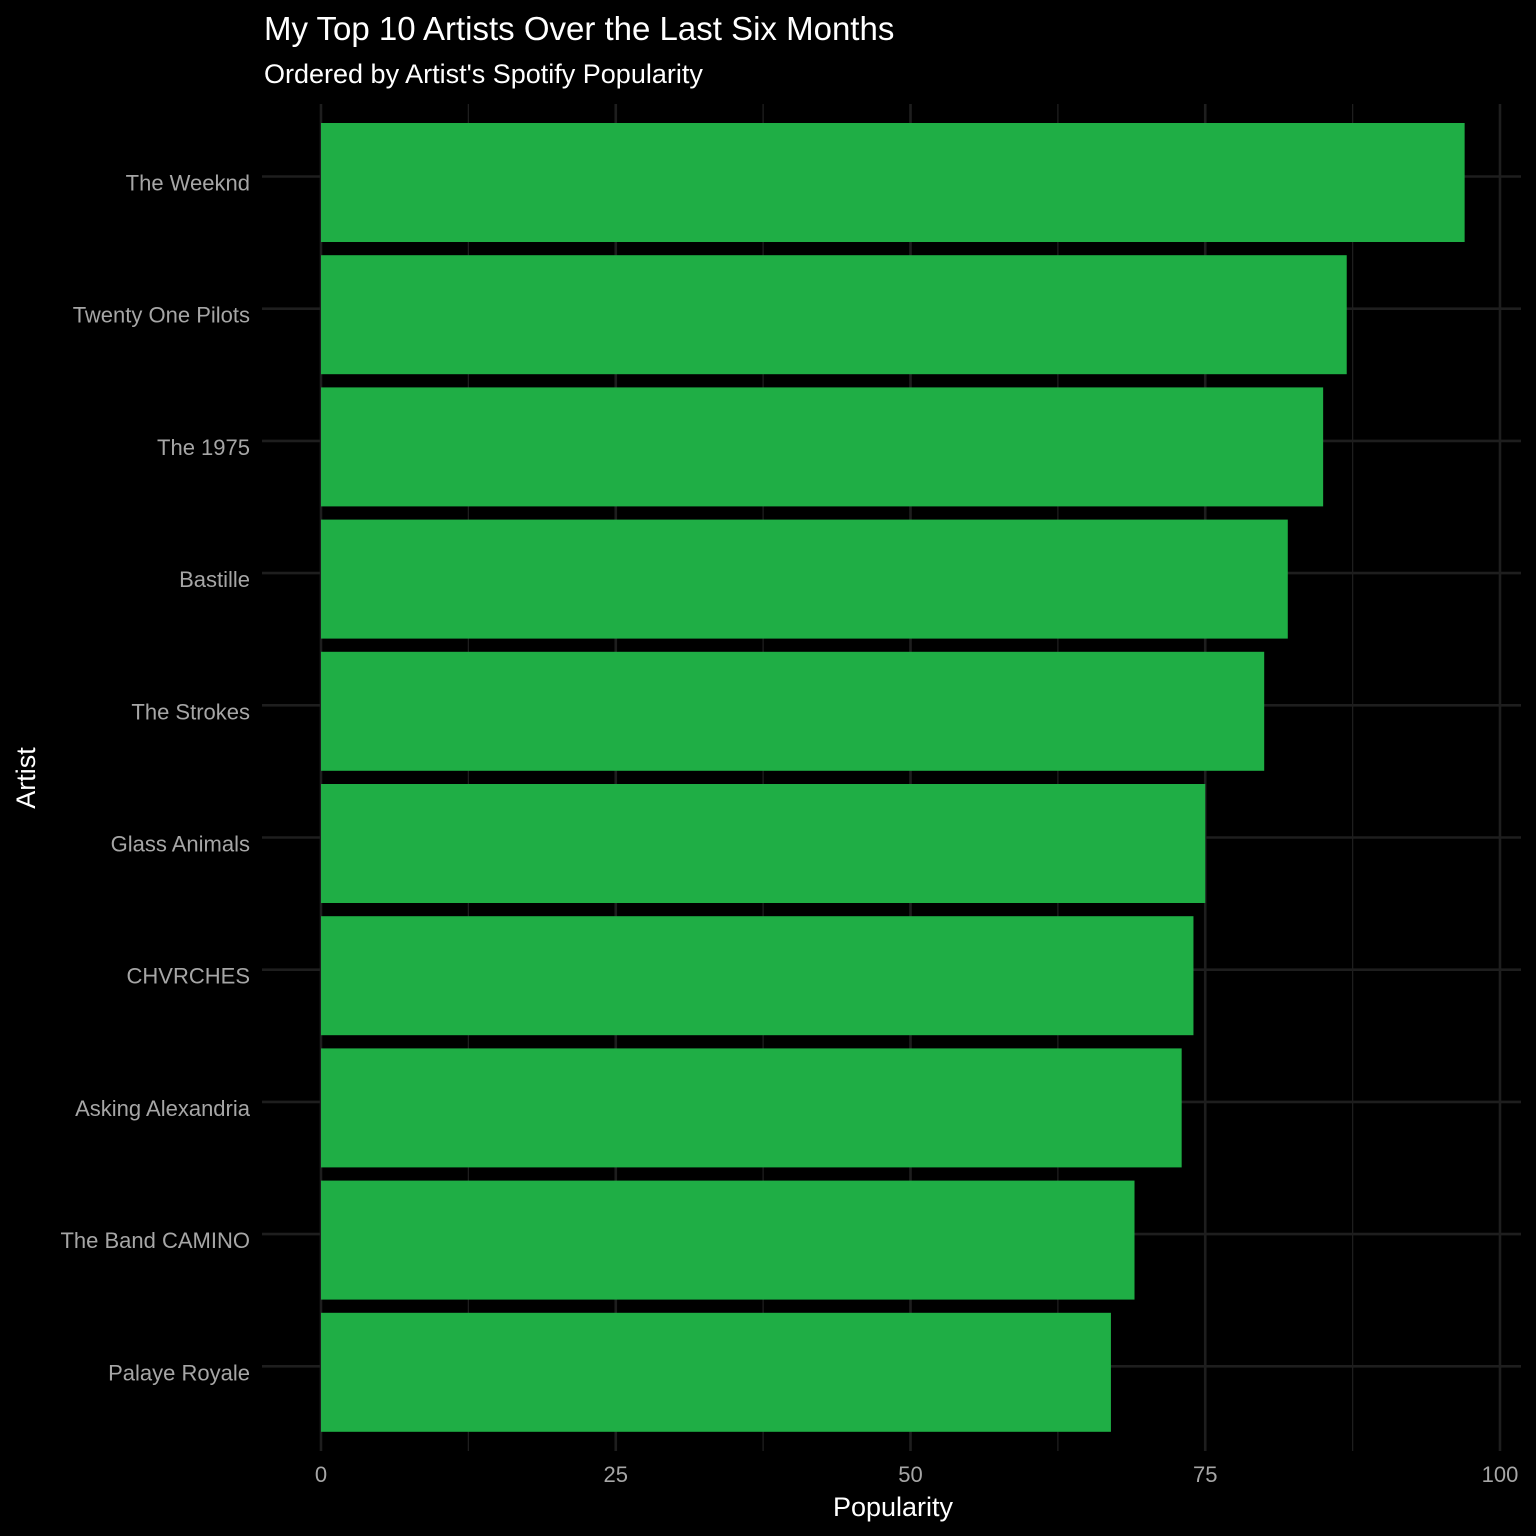 This screenshot has height=1536, width=1536. Describe the element at coordinates (179, 1372) in the screenshot. I see `y-tick-label: Palaye Royale` at that location.